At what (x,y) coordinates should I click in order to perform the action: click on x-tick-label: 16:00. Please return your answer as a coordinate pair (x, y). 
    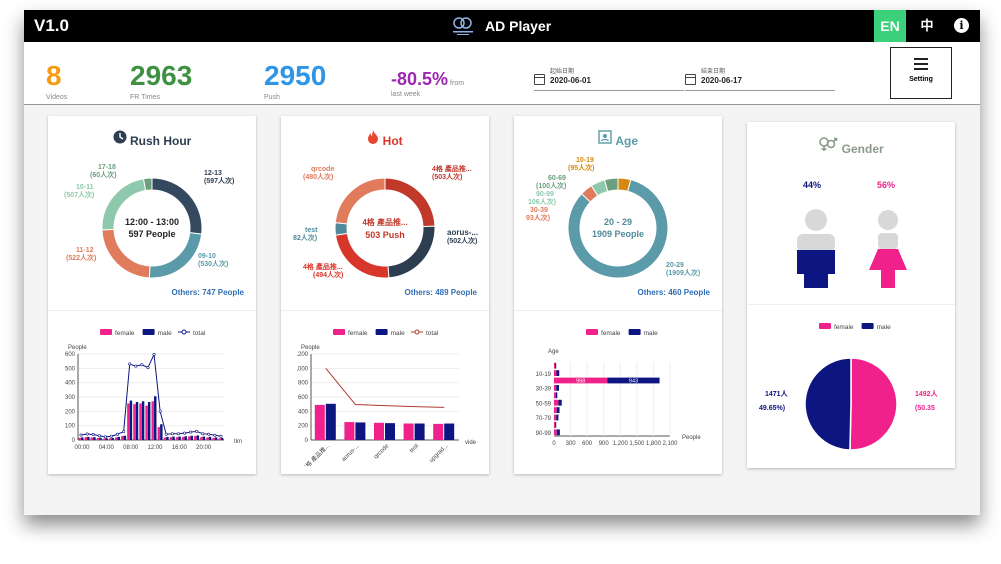
    Looking at the image, I should click on (180, 448).